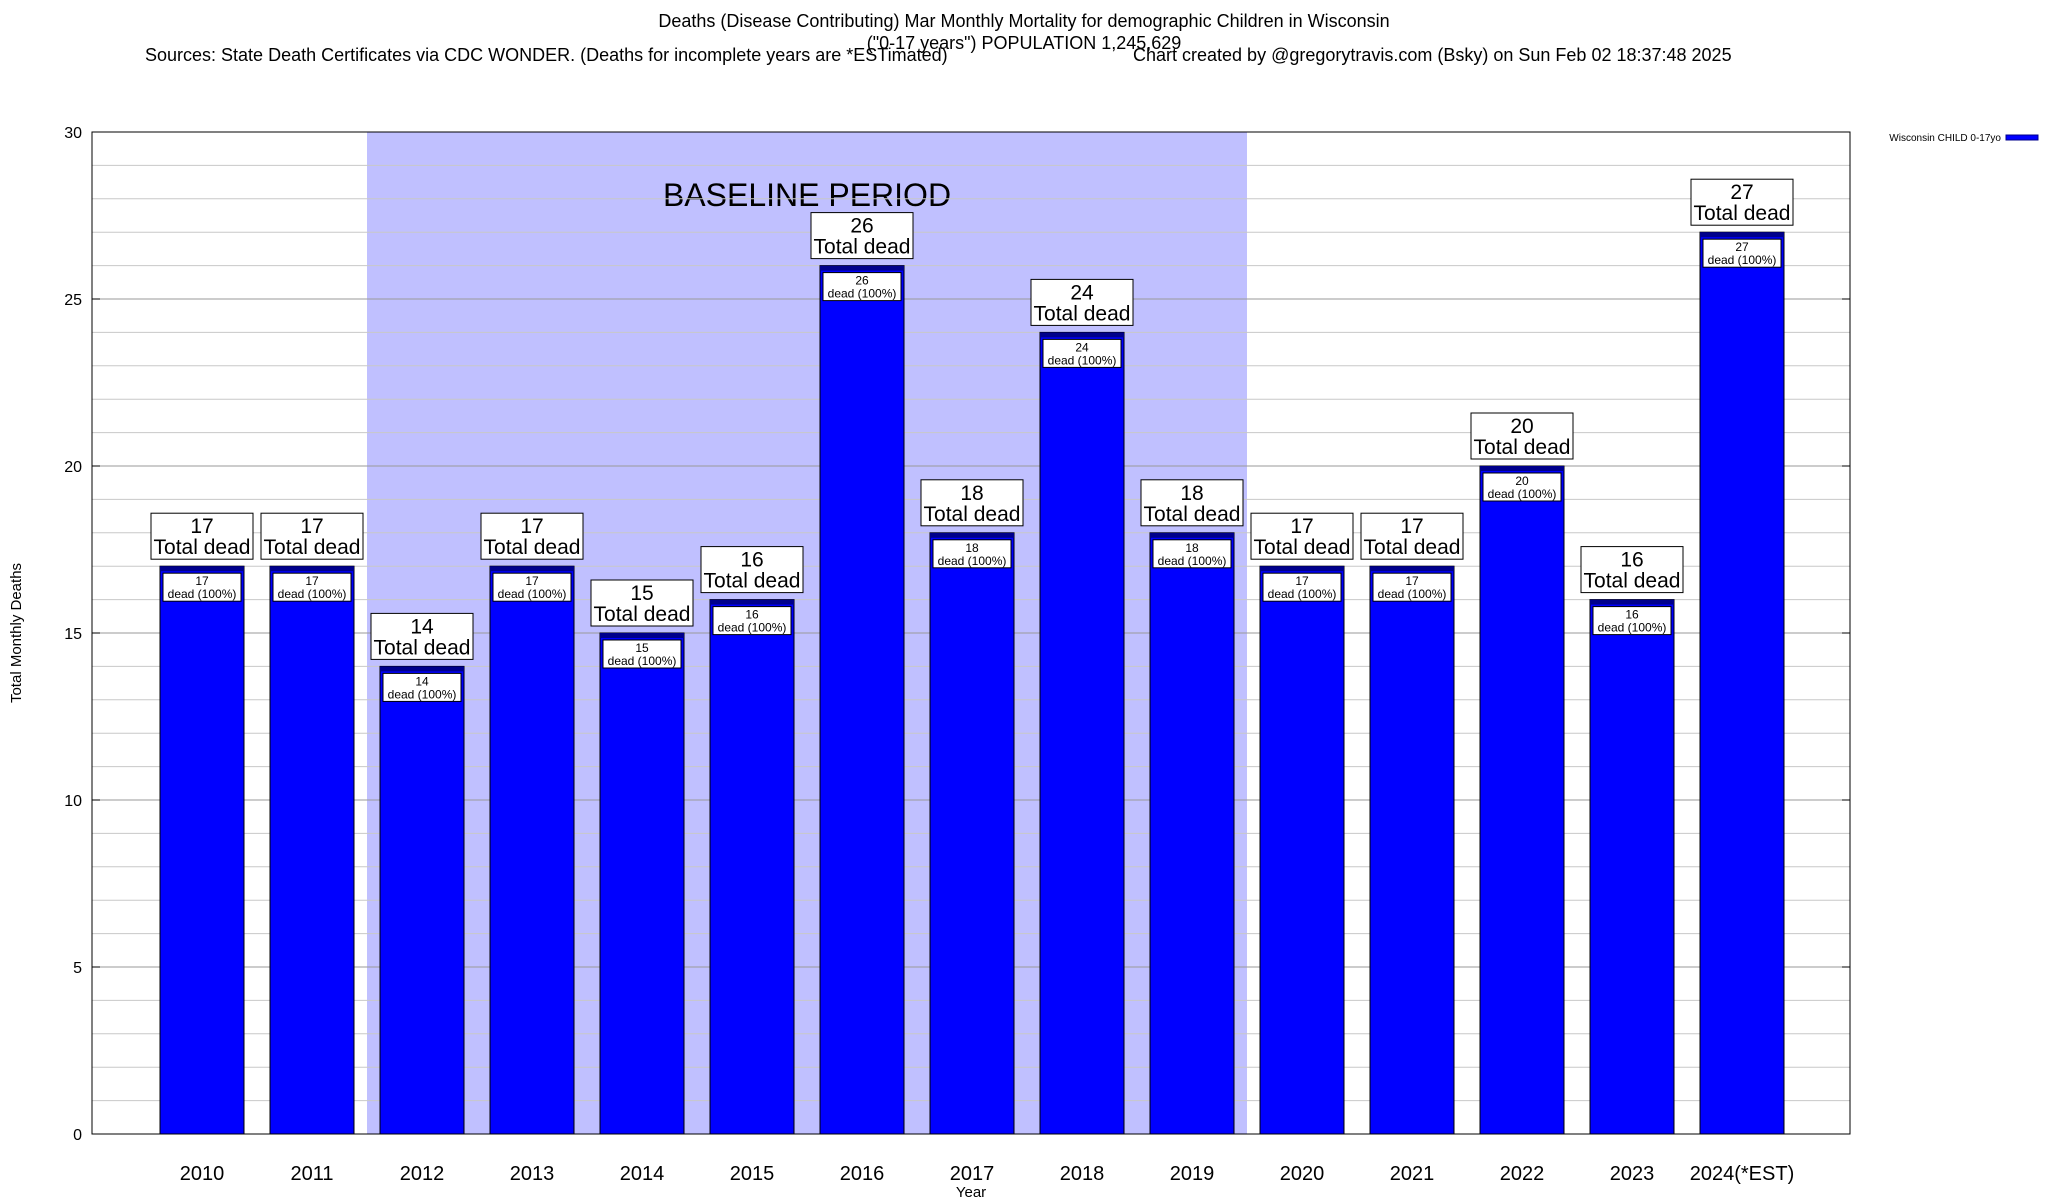 This screenshot has width=2048, height=1200. I want to click on y-tick-label: 5, so click(77, 968).